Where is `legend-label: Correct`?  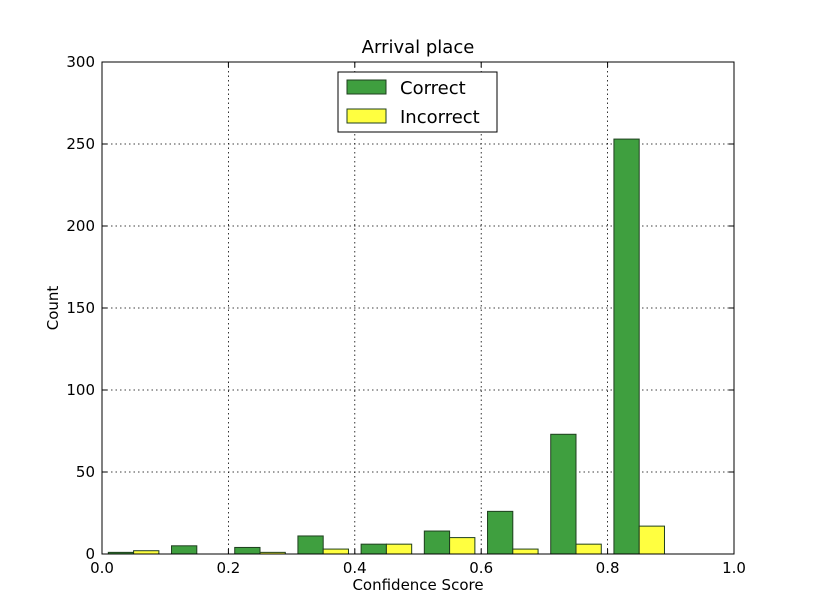
legend-label: Correct is located at coordinates (433, 88).